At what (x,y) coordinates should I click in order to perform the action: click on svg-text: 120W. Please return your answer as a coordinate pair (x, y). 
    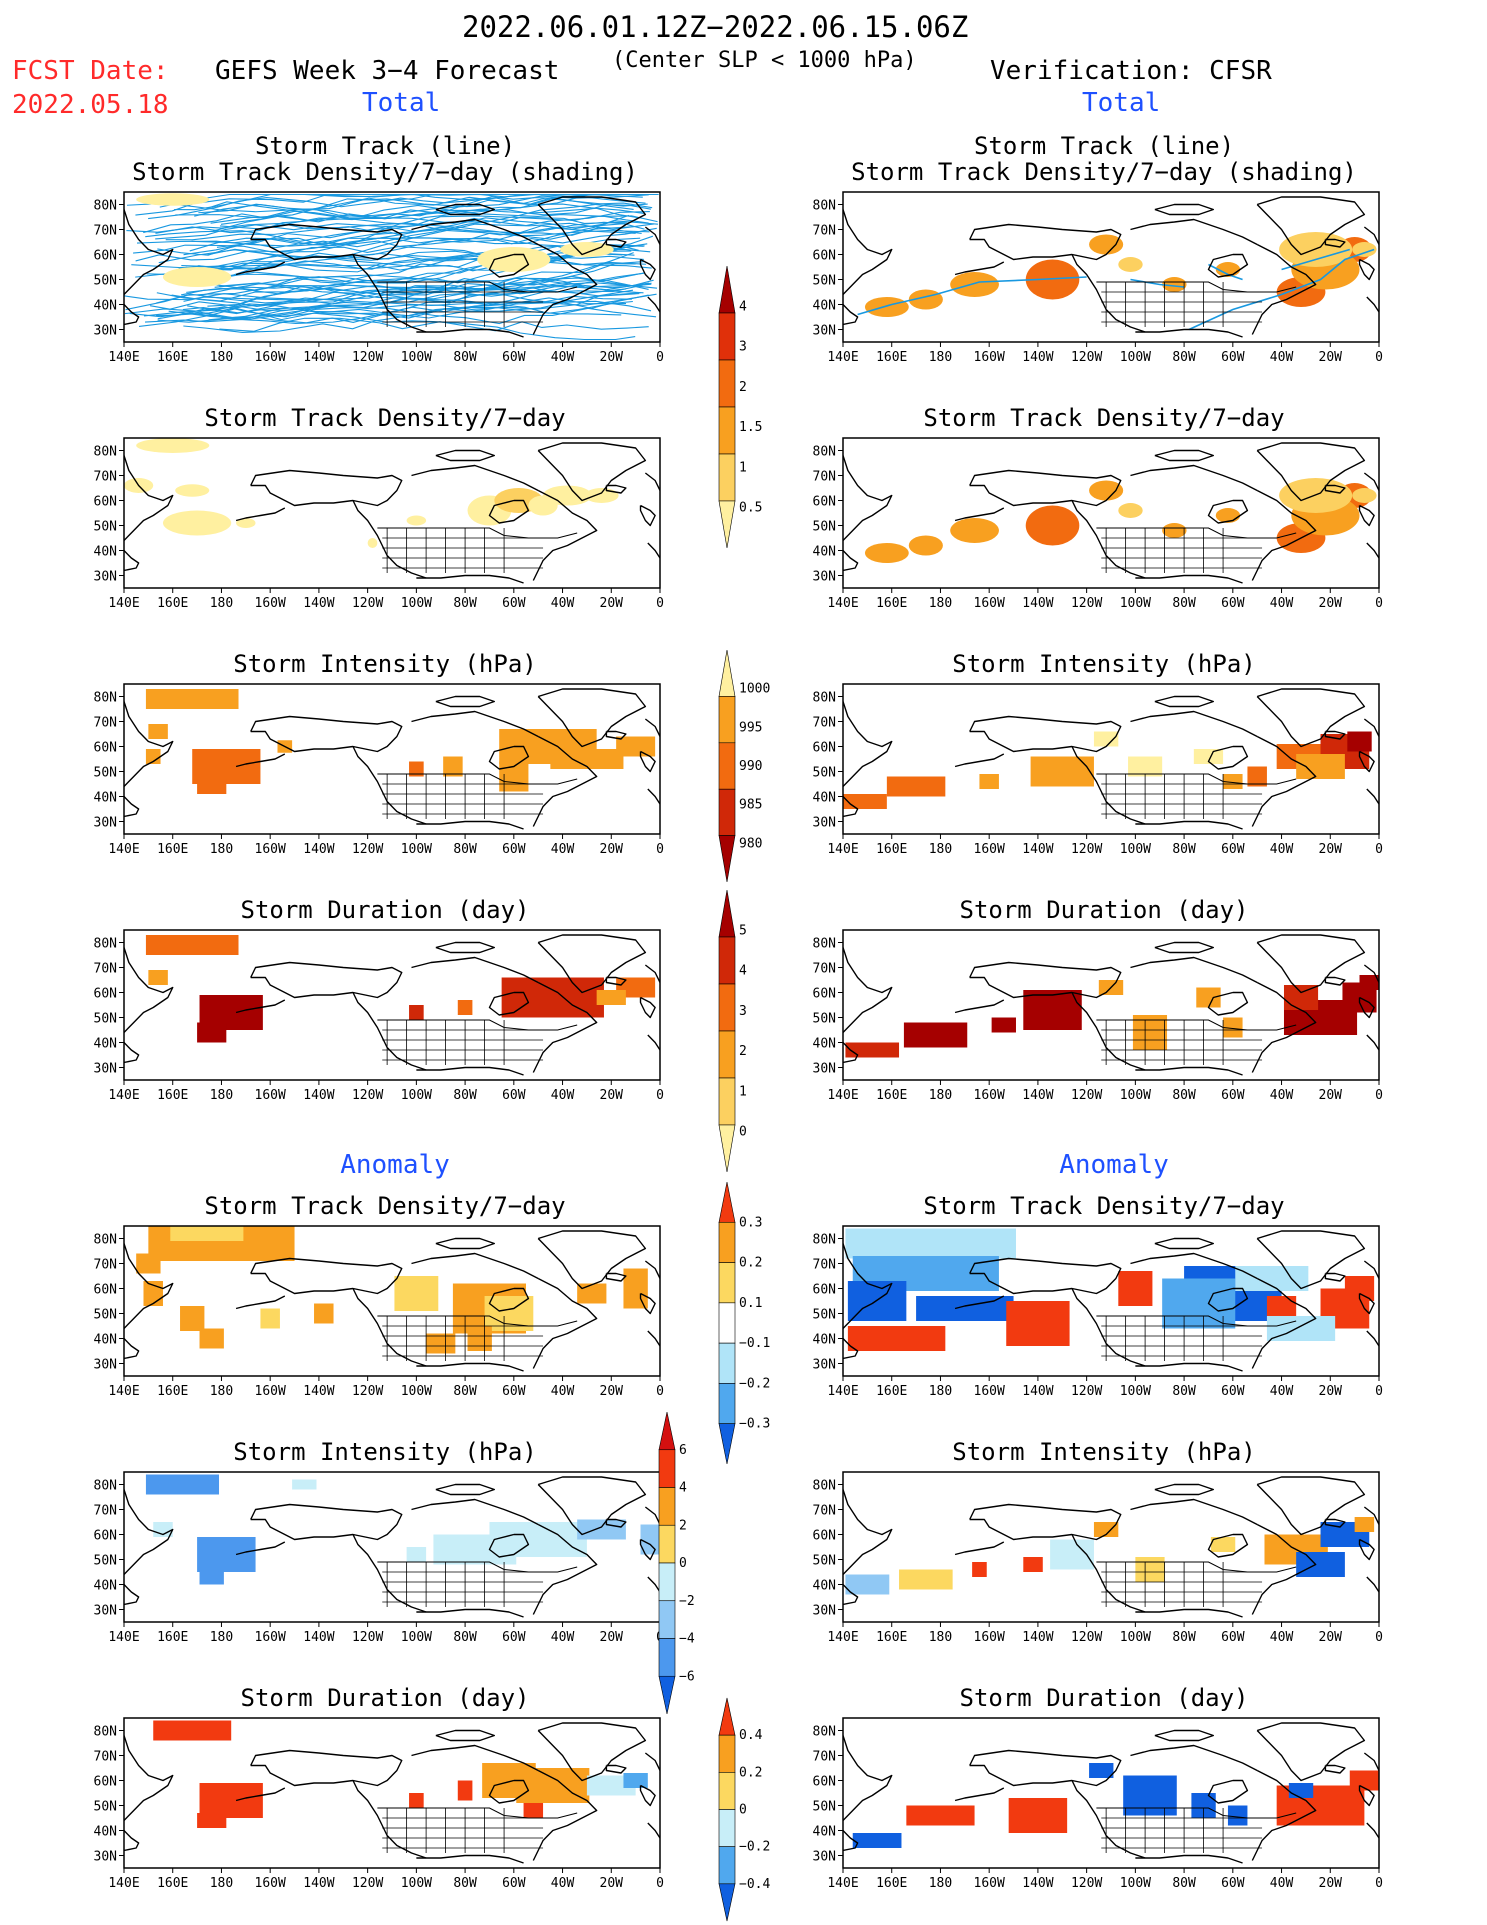
    Looking at the image, I should click on (1086, 849).